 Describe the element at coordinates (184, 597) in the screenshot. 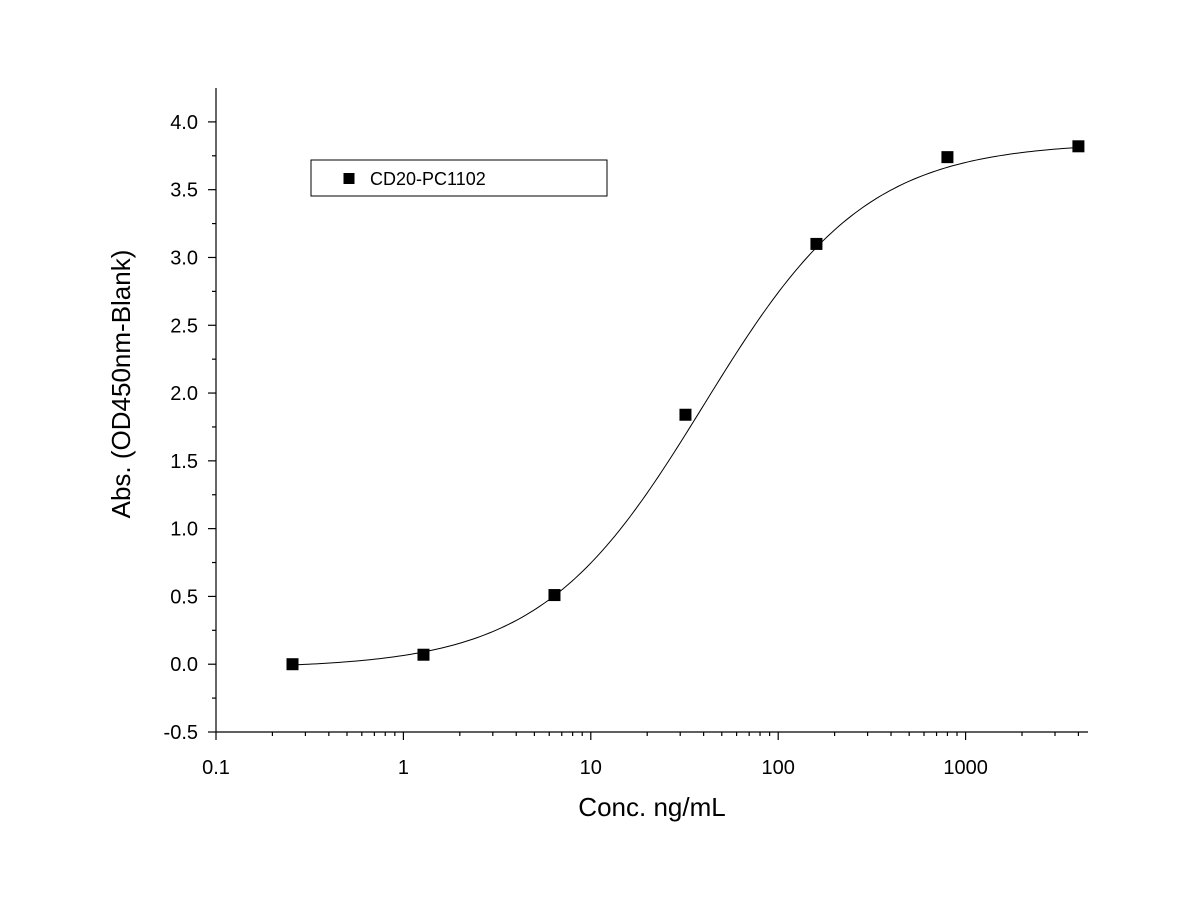

I see `y-tick-label: 0.5` at that location.